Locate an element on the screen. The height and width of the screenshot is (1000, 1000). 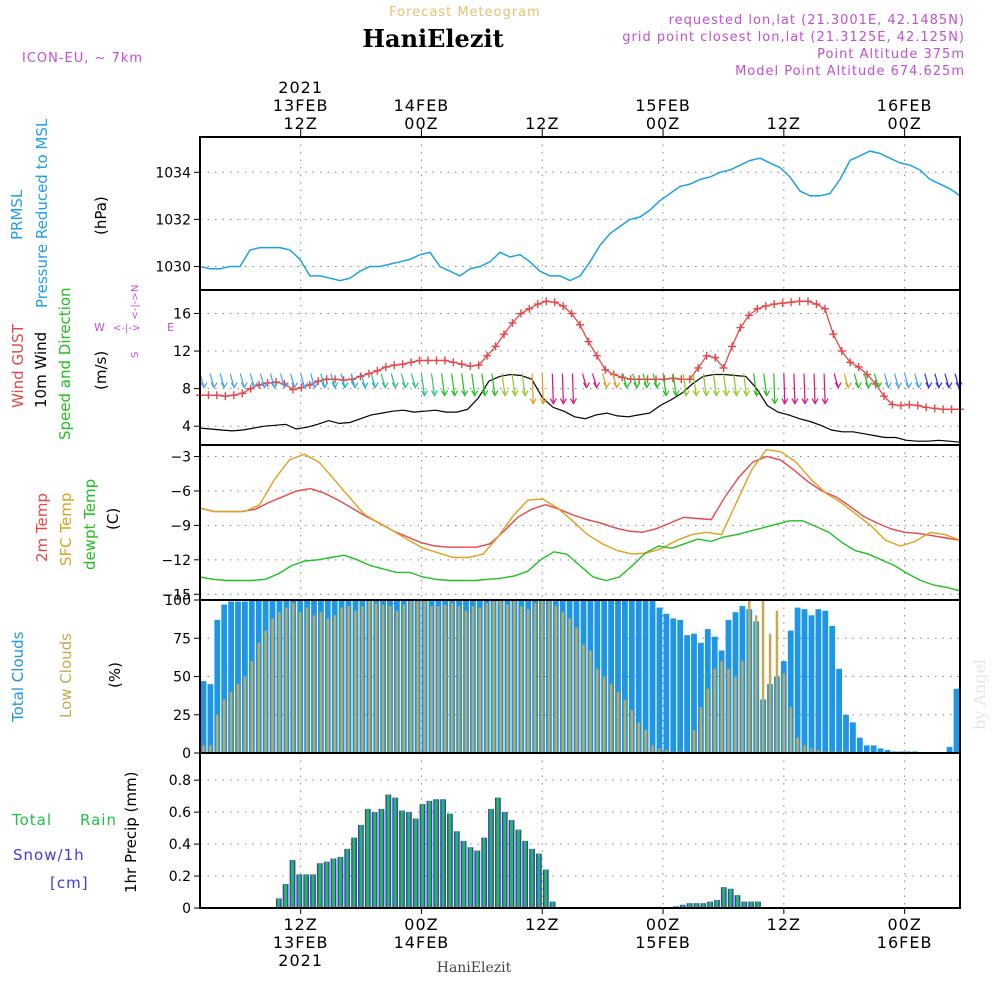
model-label: ICON-EU, ~ 7km is located at coordinates (82, 58).